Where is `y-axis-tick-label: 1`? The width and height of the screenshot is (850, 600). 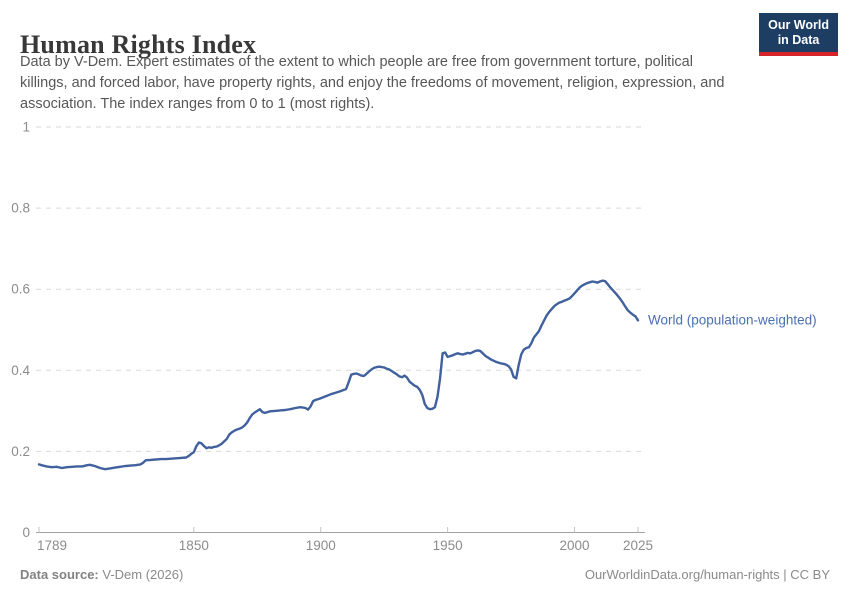 y-axis-tick-label: 1 is located at coordinates (26, 127).